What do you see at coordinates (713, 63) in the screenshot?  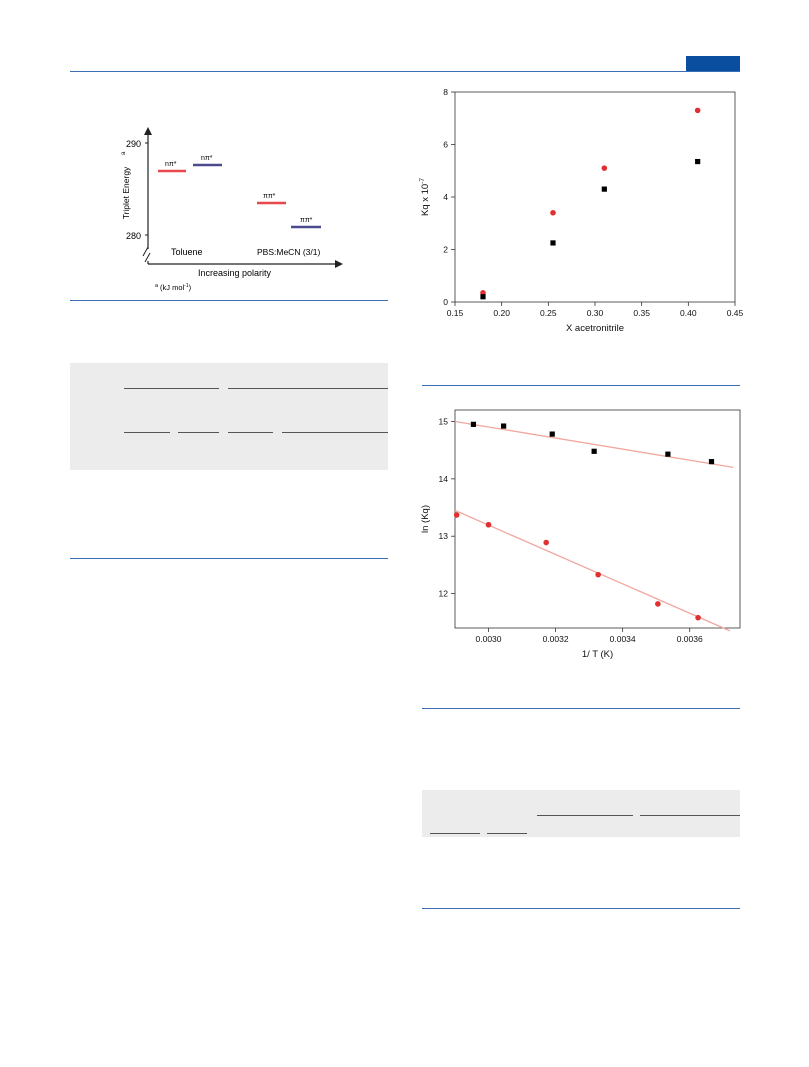 I see `header-accent-block` at bounding box center [713, 63].